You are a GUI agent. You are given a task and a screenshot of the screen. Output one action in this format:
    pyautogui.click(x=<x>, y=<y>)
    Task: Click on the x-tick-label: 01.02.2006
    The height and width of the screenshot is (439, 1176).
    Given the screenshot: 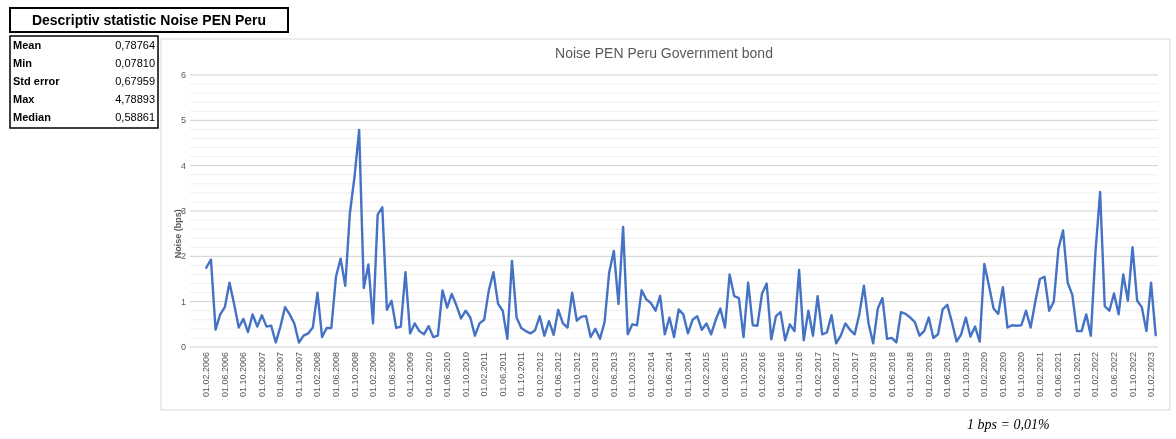 What is the action you would take?
    pyautogui.click(x=206, y=375)
    